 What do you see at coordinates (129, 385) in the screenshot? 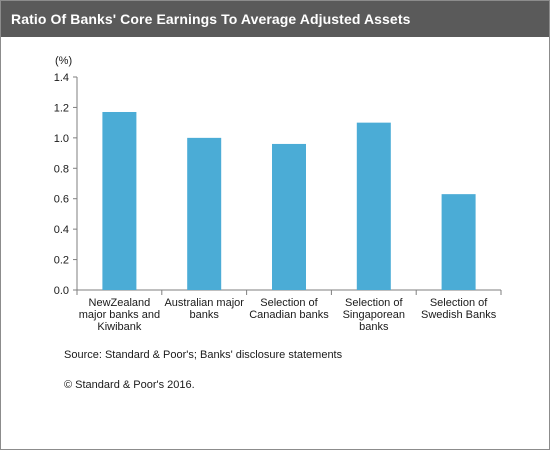
I see `copyright-note: © Standard & Poor's 2016.` at bounding box center [129, 385].